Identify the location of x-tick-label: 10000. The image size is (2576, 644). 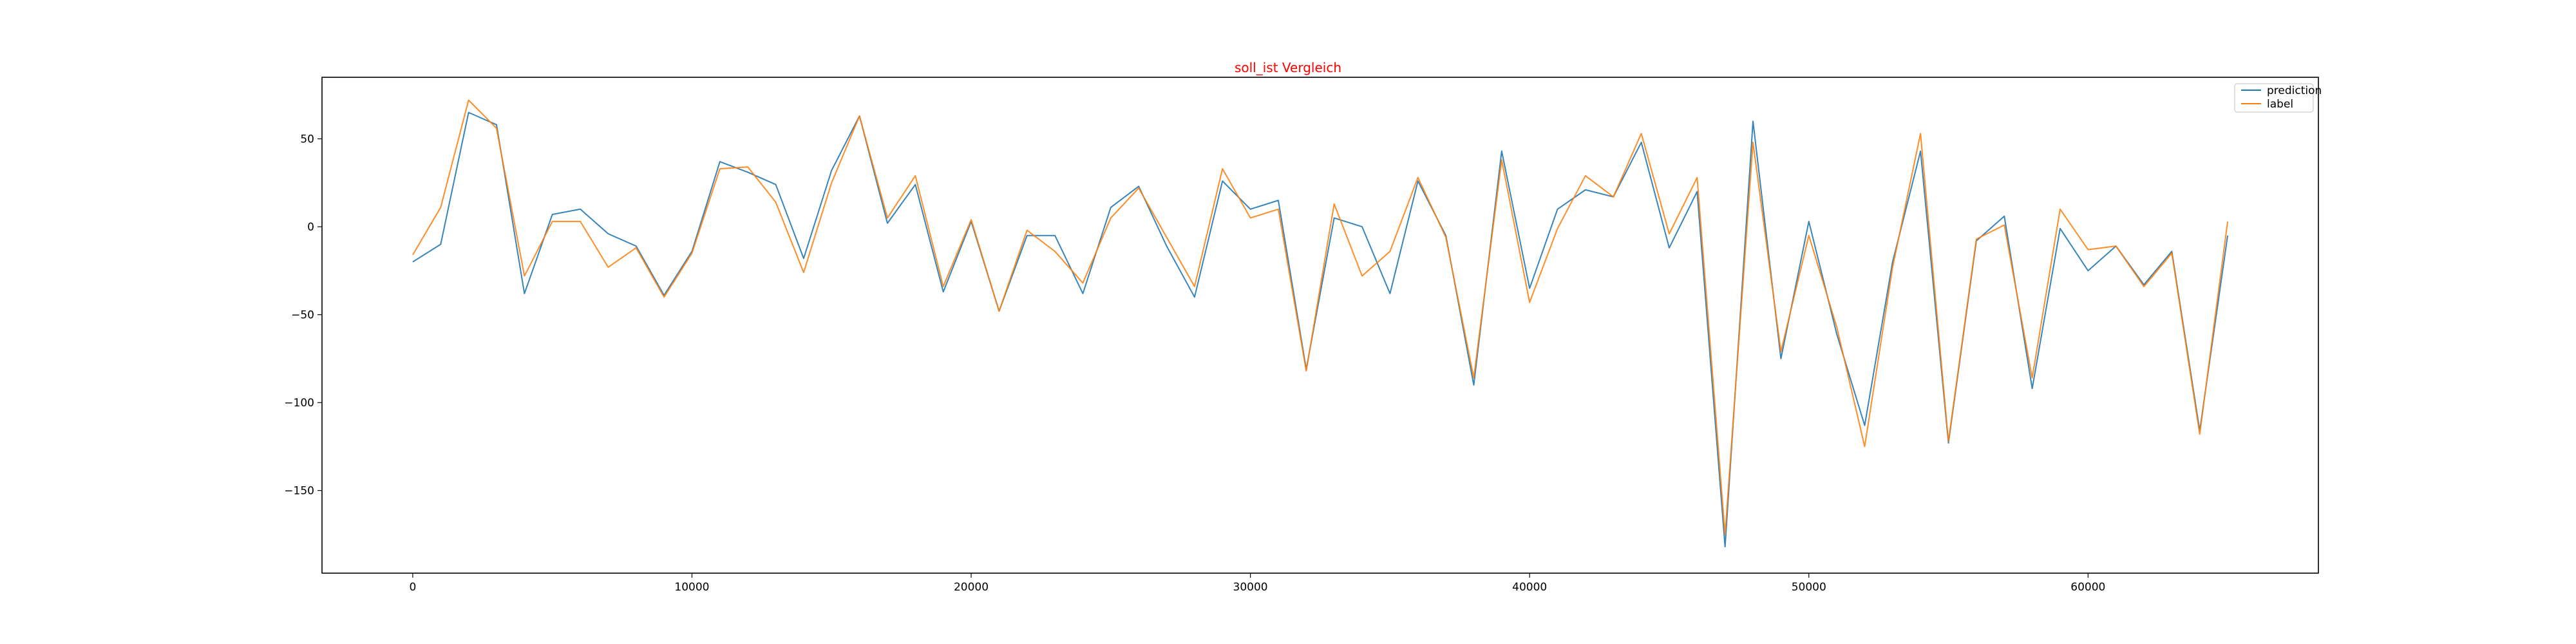
(691, 587).